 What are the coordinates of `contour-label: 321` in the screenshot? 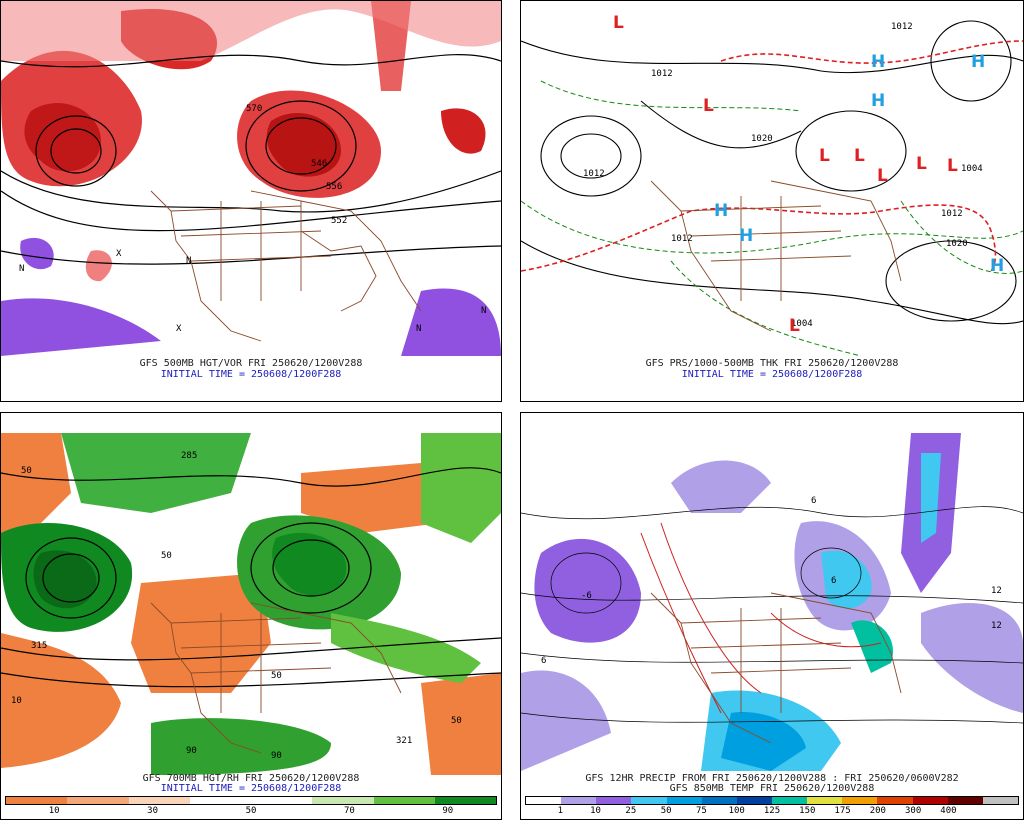 It's located at (404, 741).